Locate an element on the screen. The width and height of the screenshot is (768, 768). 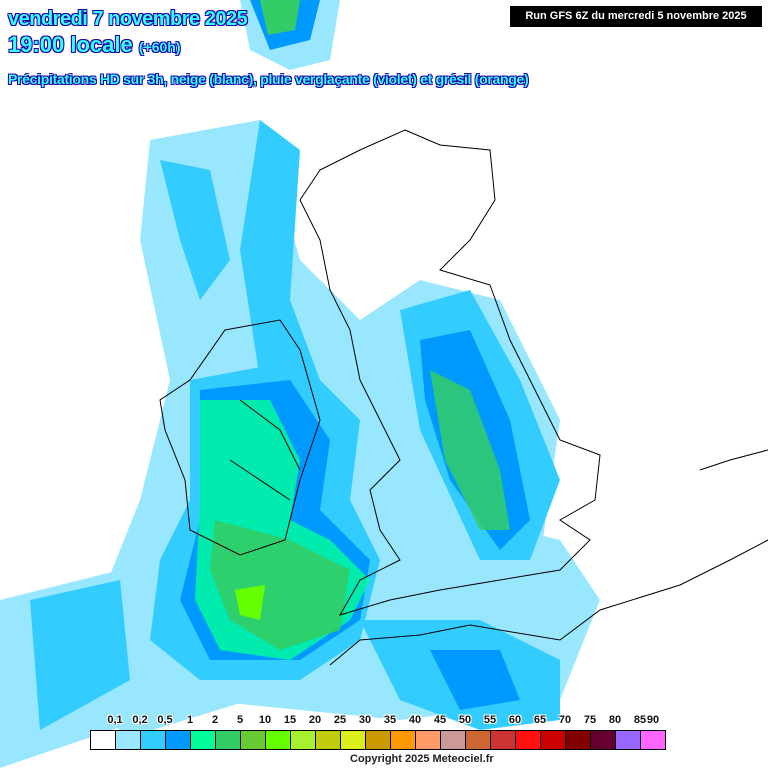
legend-label: 0,1 is located at coordinates (115, 720).